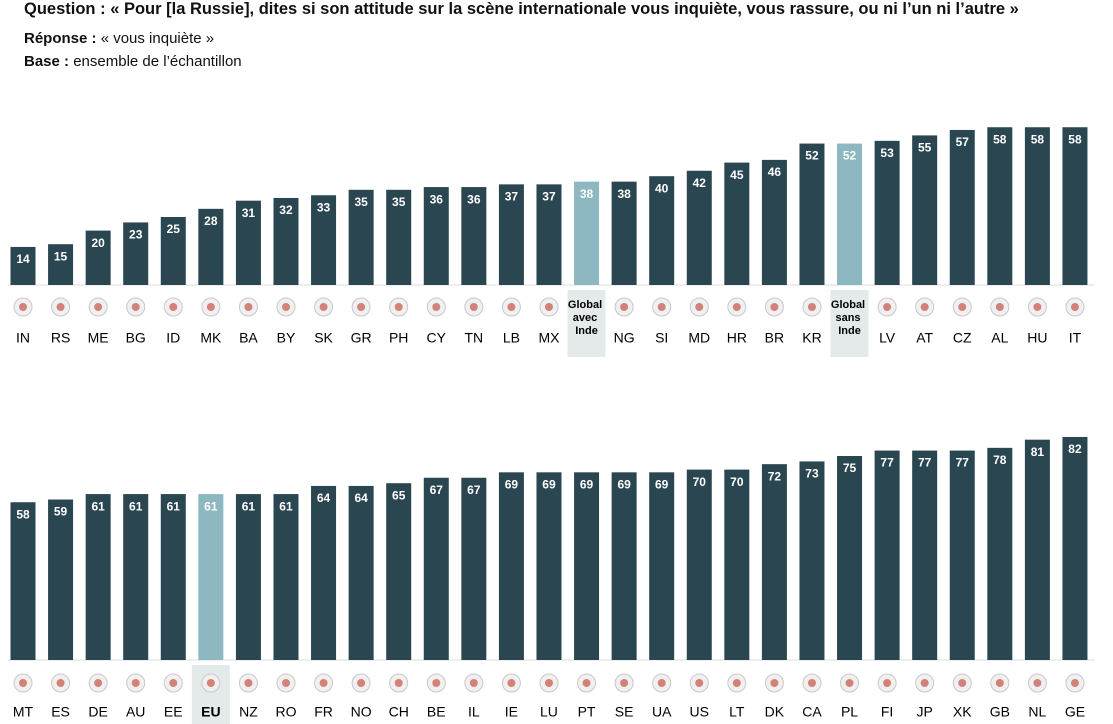  What do you see at coordinates (98, 338) in the screenshot?
I see `category-label: ME` at bounding box center [98, 338].